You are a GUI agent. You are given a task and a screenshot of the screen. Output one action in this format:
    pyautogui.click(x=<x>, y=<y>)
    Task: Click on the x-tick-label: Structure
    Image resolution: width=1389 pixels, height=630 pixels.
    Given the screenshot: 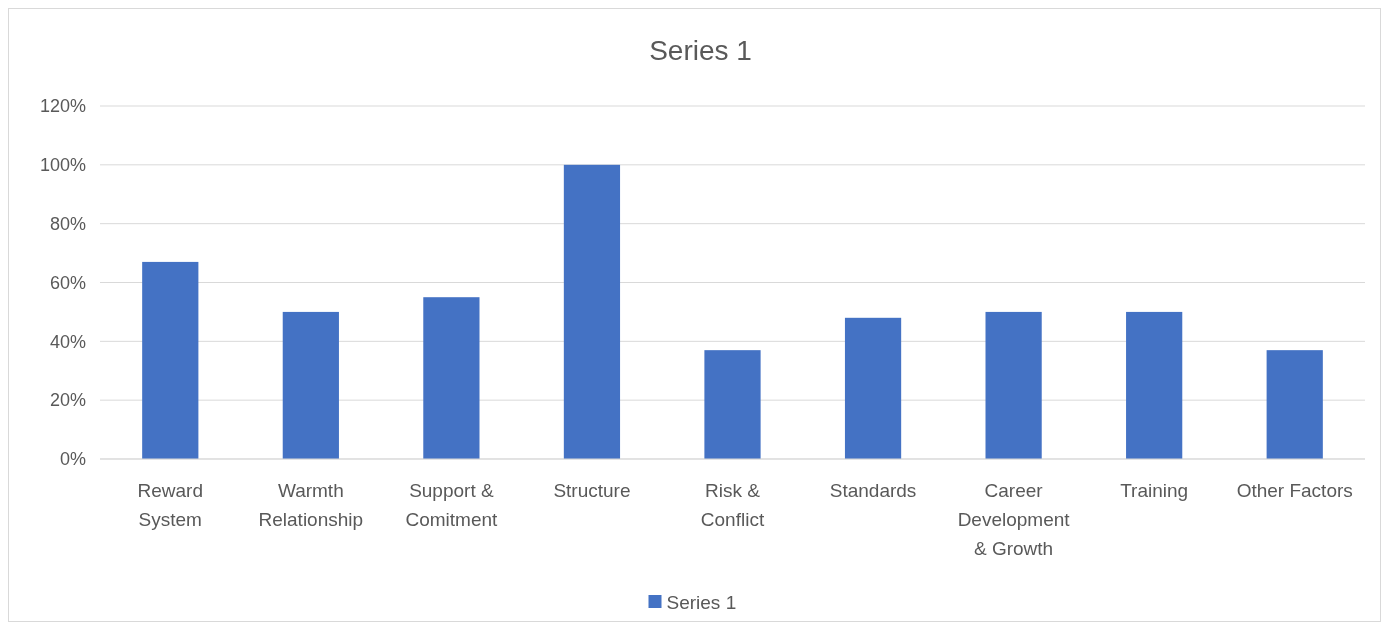 What is the action you would take?
    pyautogui.click(x=592, y=490)
    